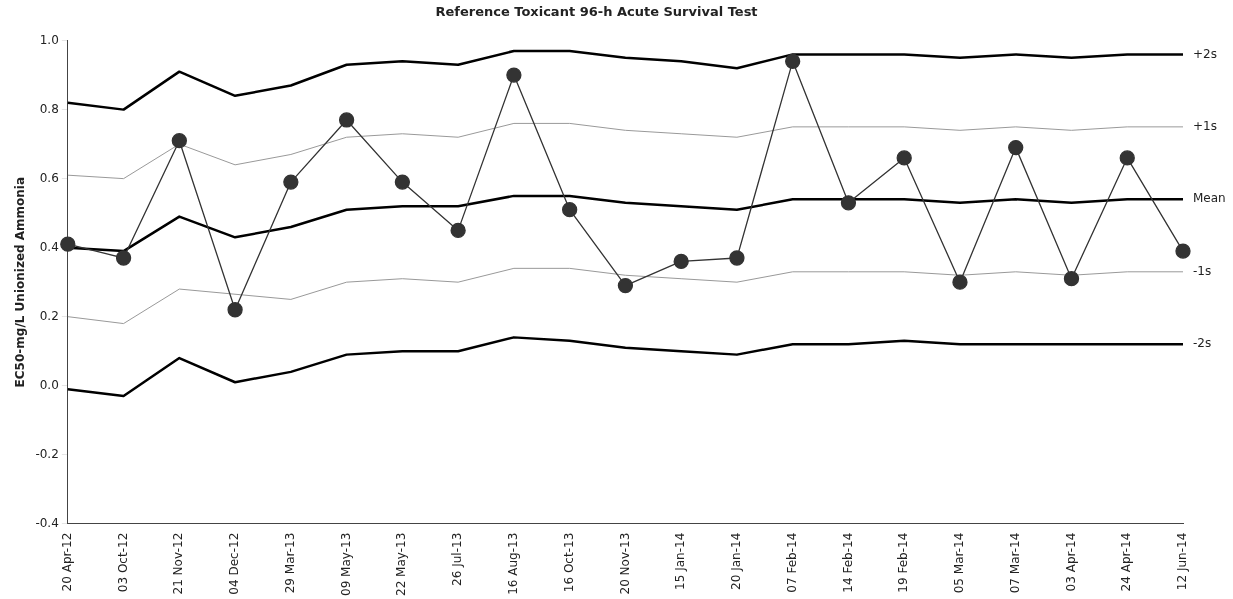 Image resolution: width=1233 pixels, height=599 pixels. Describe the element at coordinates (1070, 562) in the screenshot. I see `x-tick-label: 03 Apr-14` at that location.